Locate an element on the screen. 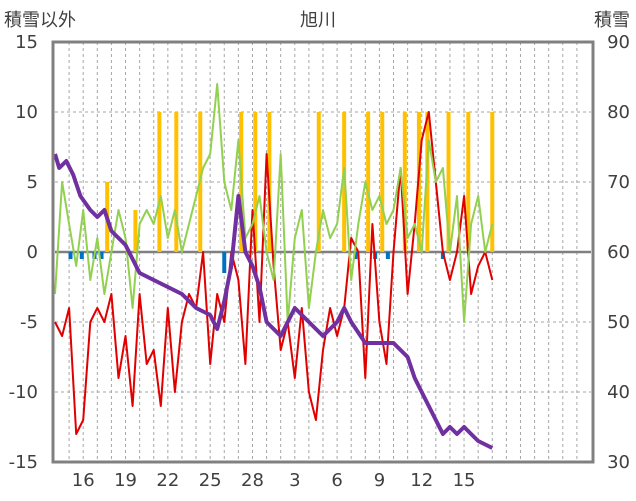 The width and height of the screenshot is (636, 501). left-tick-label: -15 is located at coordinates (23, 462).